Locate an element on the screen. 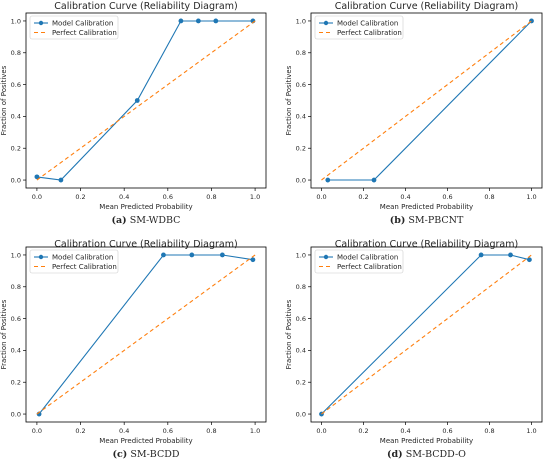 The image size is (550, 469). panel-caption: (c) SM-BCDD is located at coordinates (146, 454).